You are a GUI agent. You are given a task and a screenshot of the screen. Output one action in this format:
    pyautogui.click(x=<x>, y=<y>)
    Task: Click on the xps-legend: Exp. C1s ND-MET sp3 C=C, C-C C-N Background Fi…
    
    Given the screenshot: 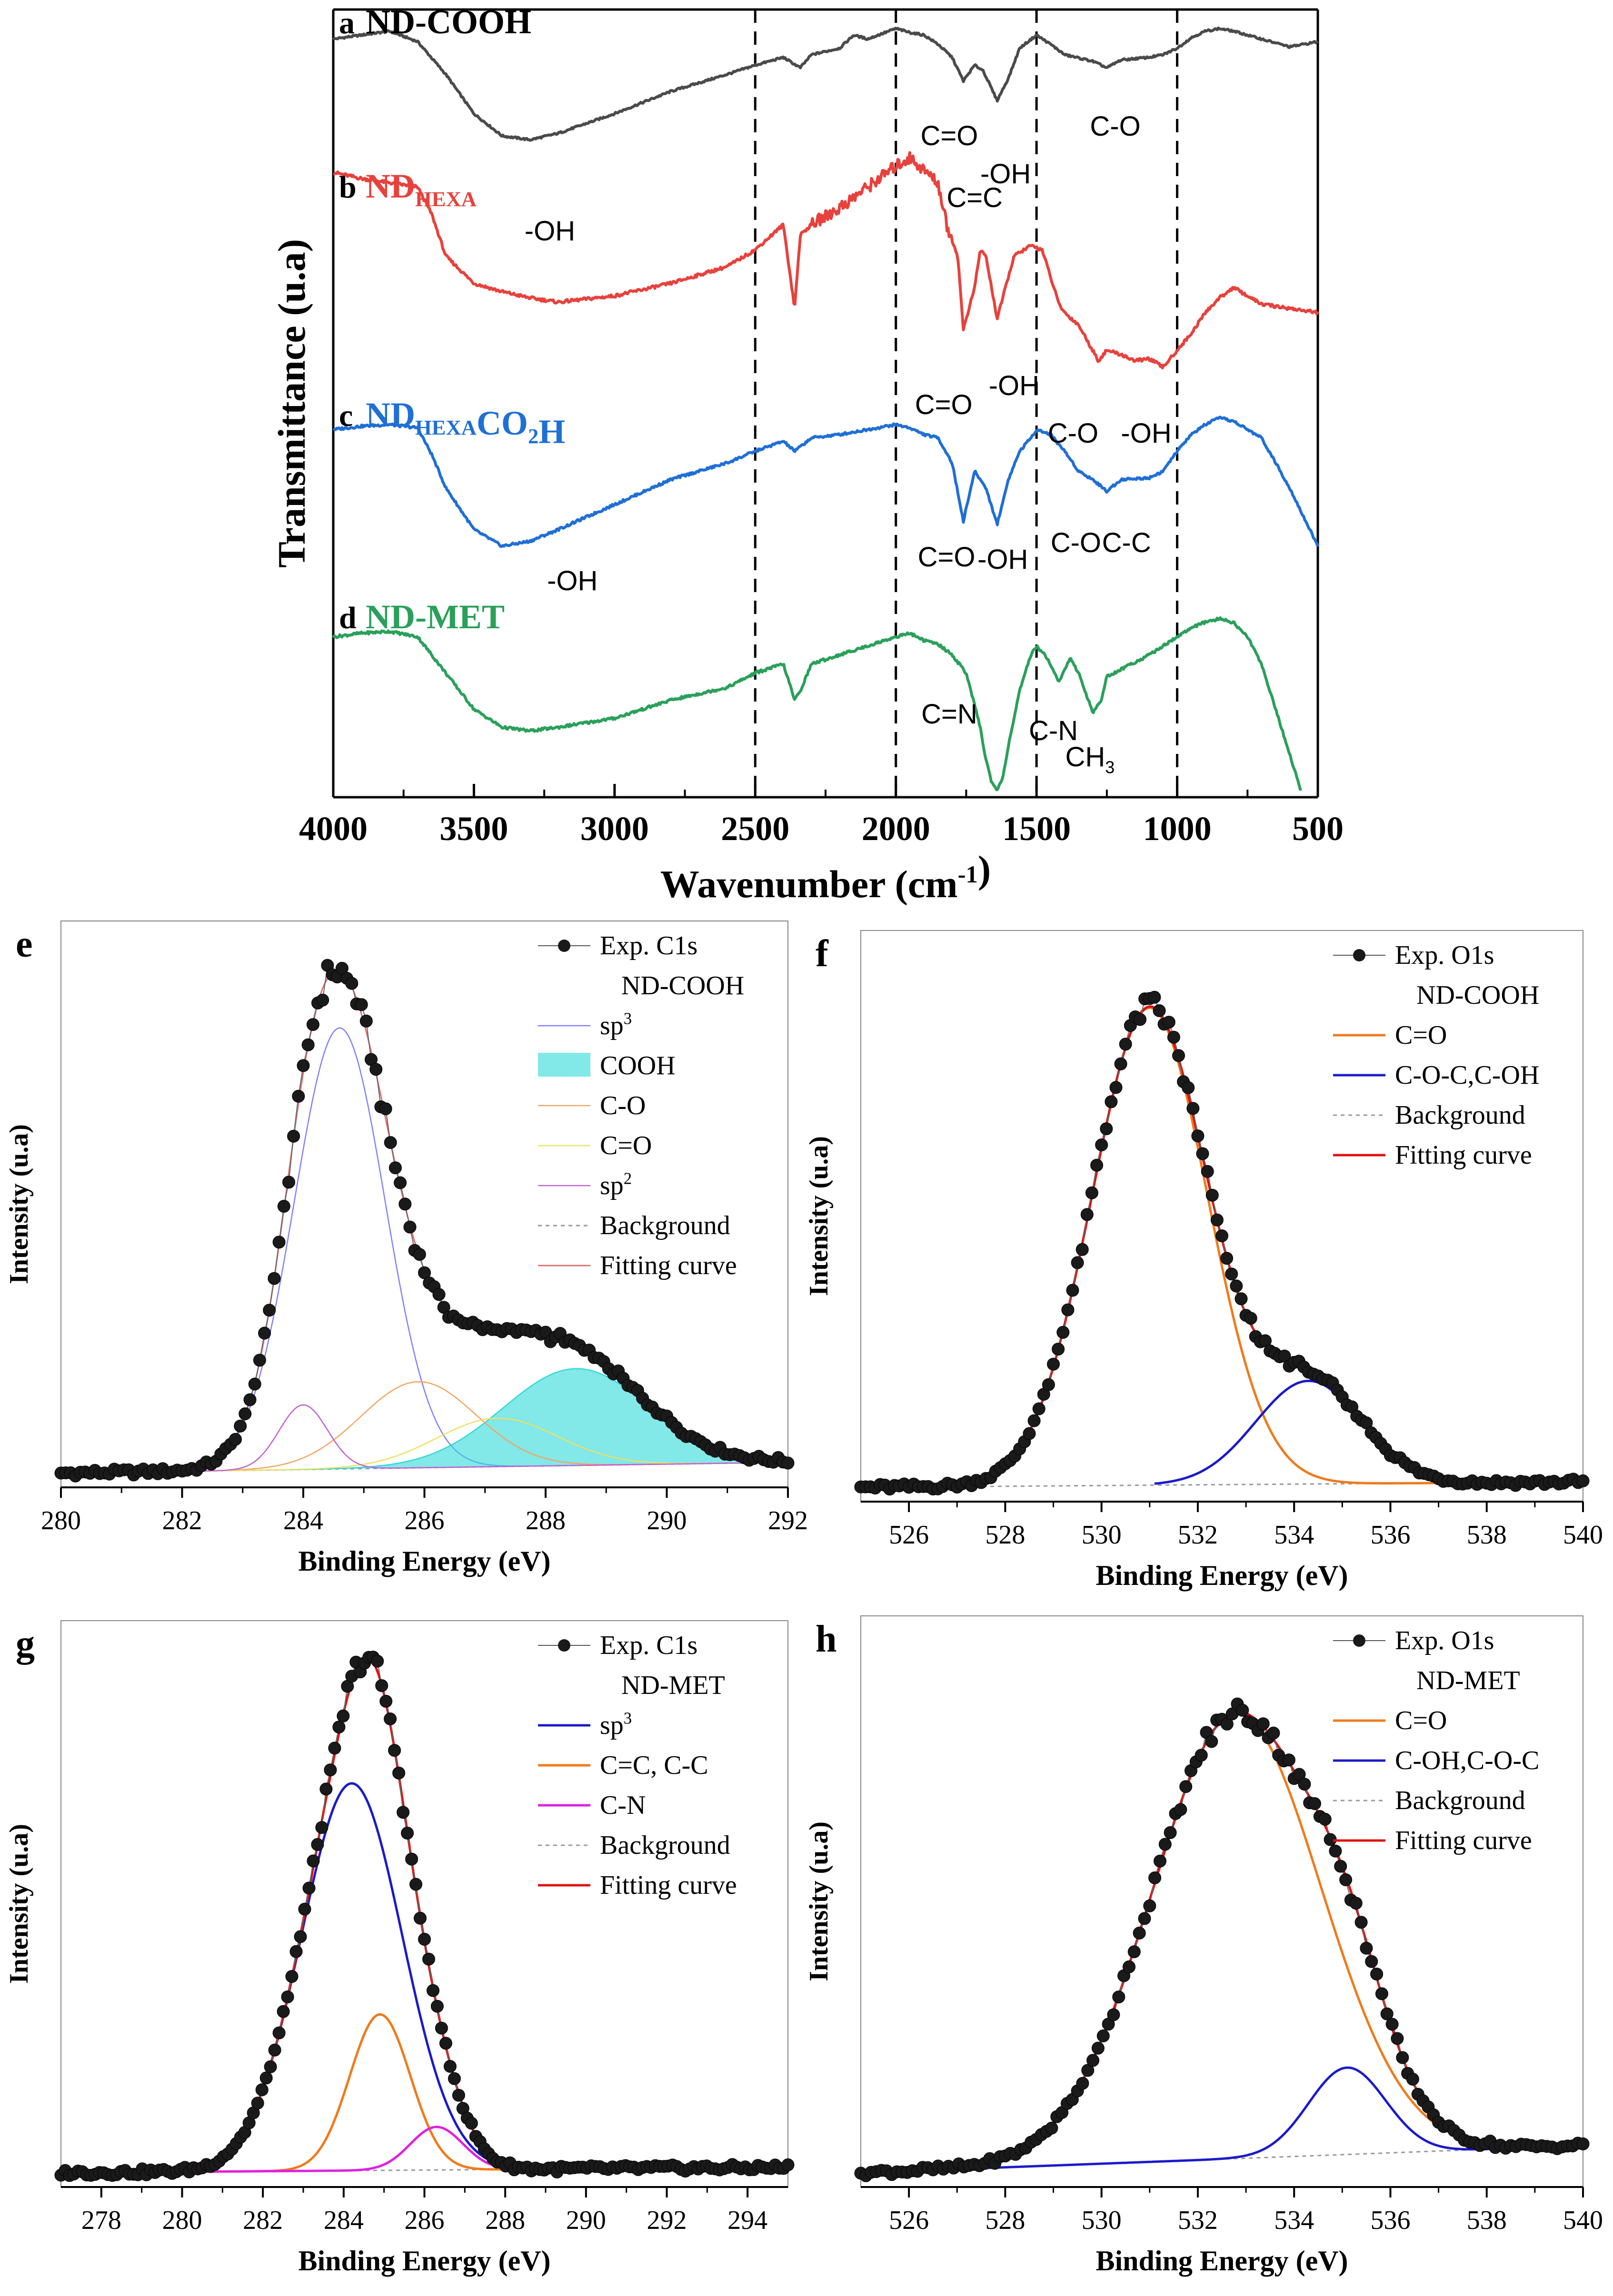 What is the action you would take?
    pyautogui.click(x=637, y=1765)
    